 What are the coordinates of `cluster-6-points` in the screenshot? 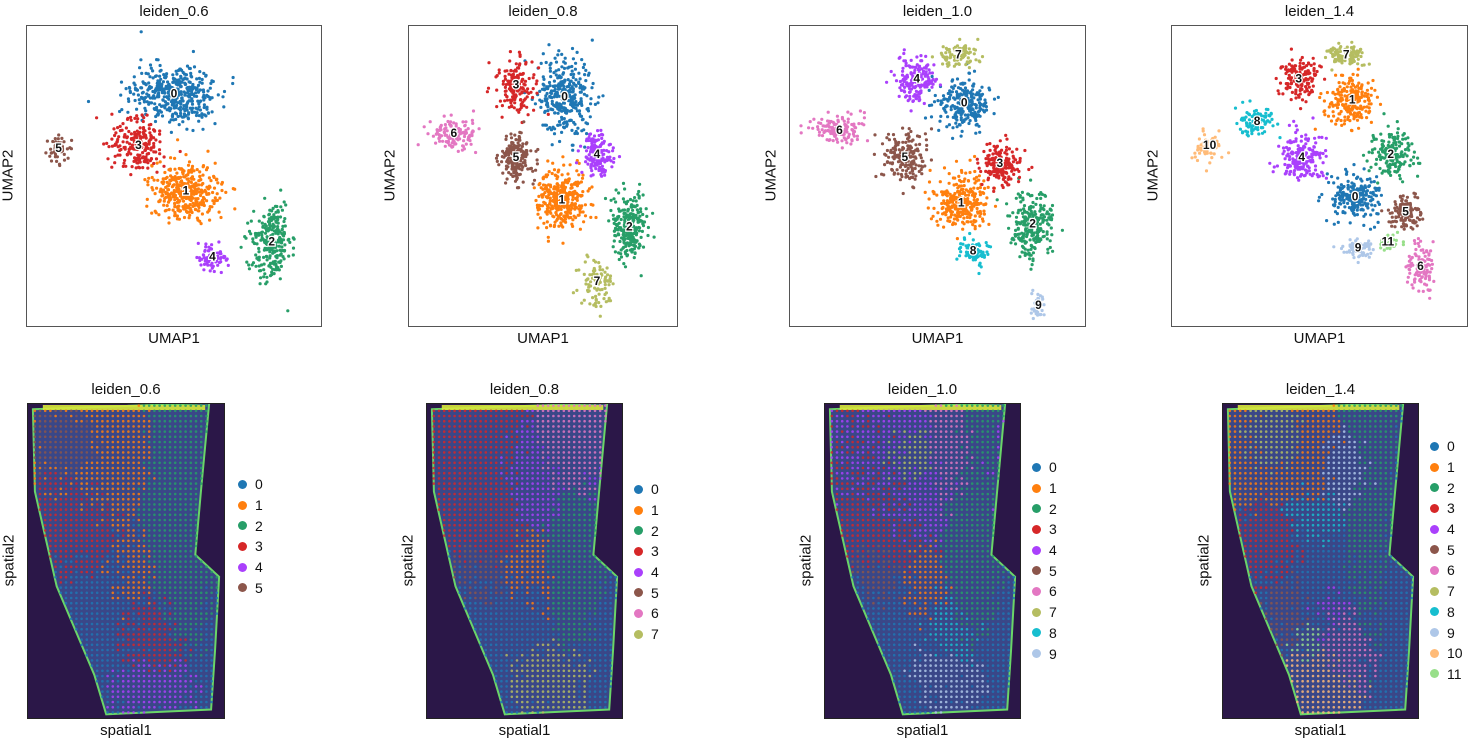 It's located at (834, 129).